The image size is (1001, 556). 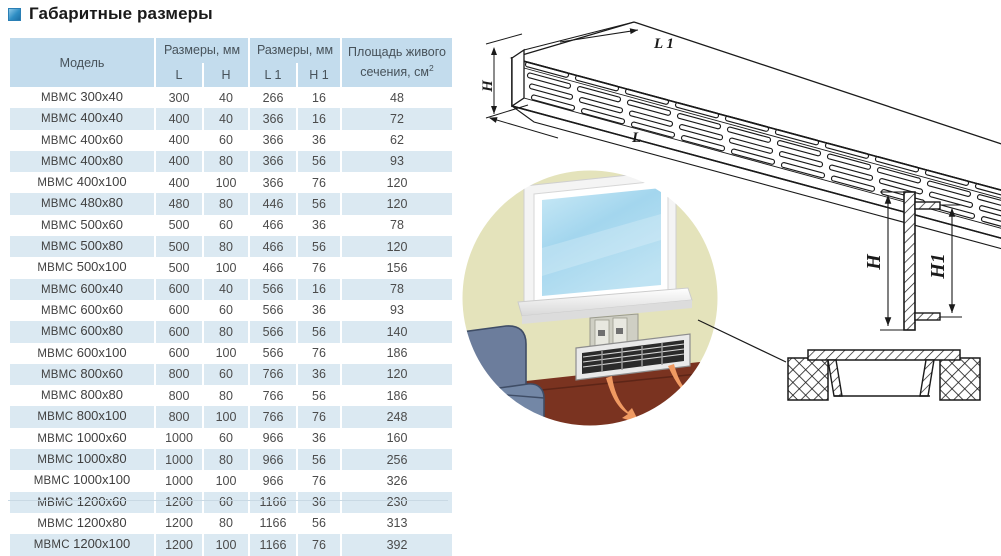 I want to click on room-illustration, so click(x=590, y=311).